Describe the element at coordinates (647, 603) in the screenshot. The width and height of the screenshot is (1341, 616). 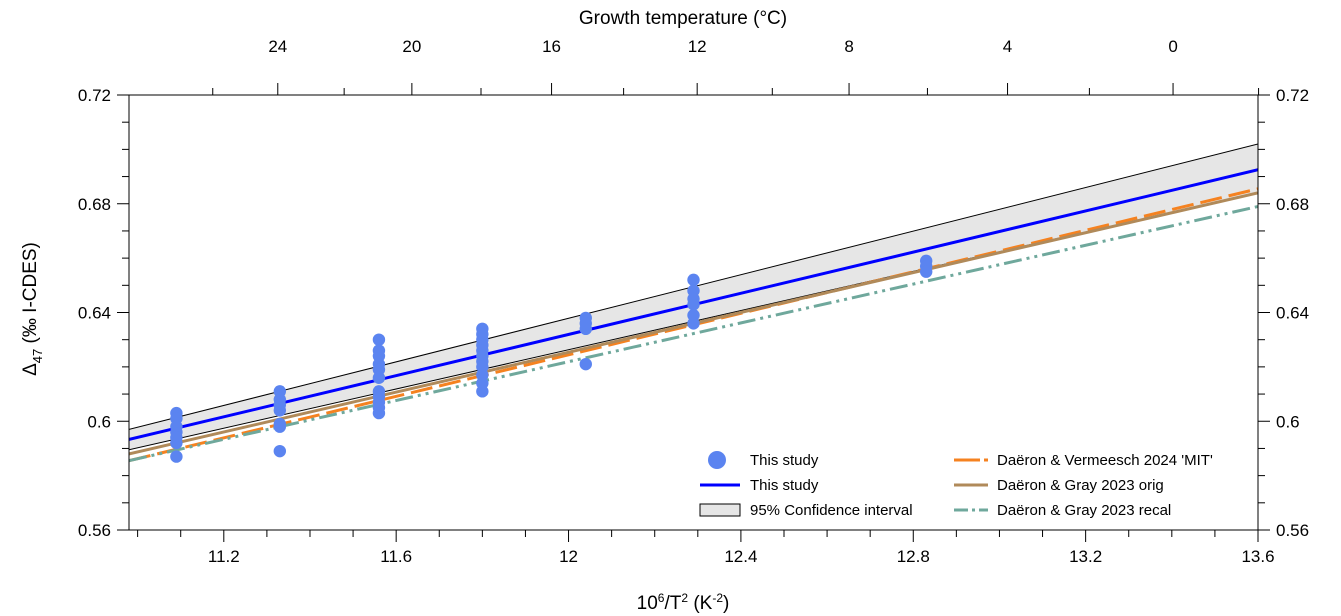
I see `x-axis-title-base: 10` at that location.